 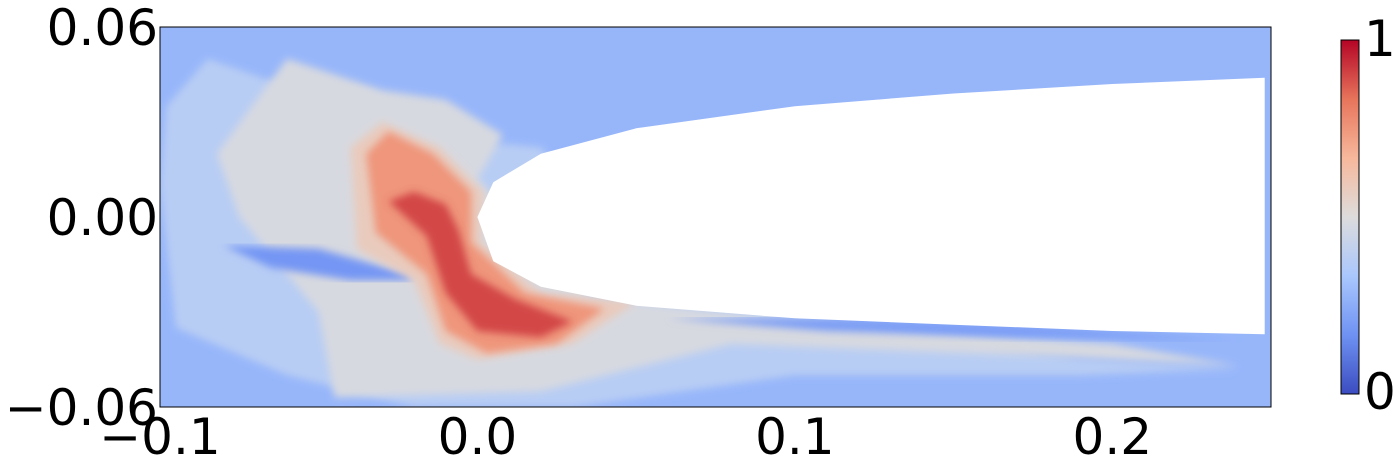 What do you see at coordinates (795, 432) in the screenshot?
I see `x-tick-label: 0.1` at bounding box center [795, 432].